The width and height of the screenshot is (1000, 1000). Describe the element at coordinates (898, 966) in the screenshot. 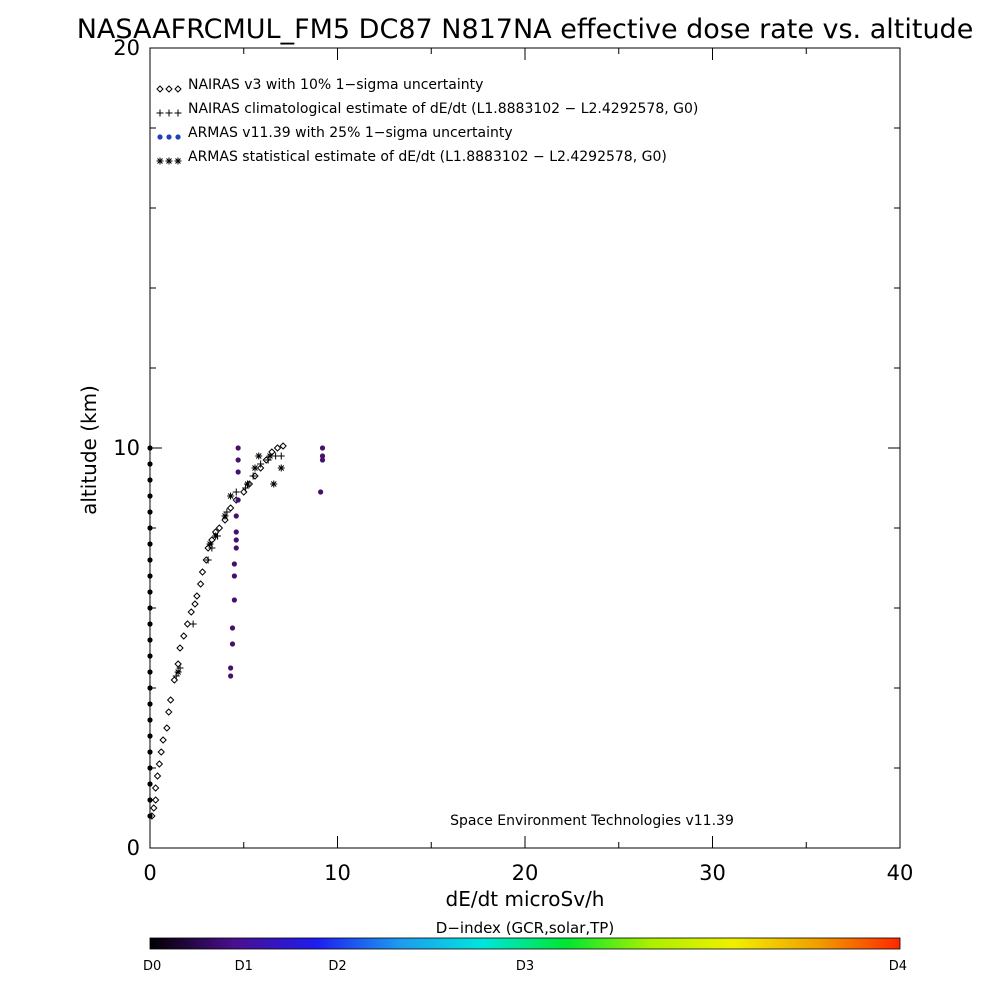

I see `colorbar-label: D4` at that location.